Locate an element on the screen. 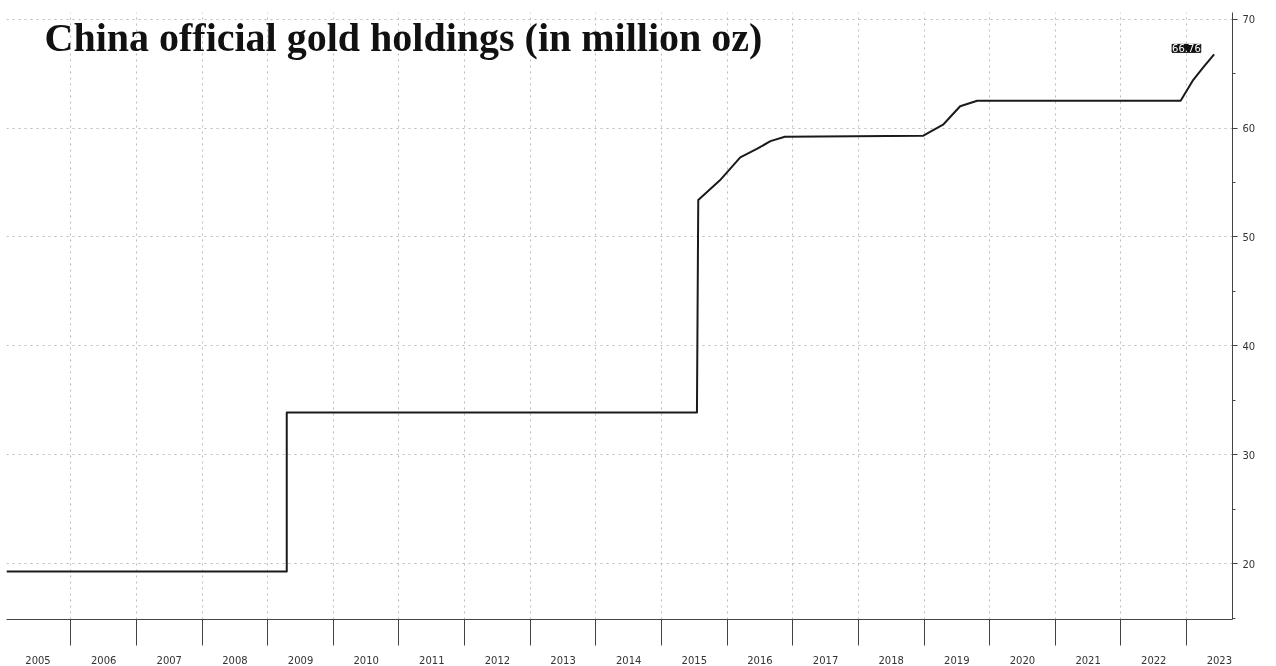  x-tick-label: 2008 is located at coordinates (235, 660).